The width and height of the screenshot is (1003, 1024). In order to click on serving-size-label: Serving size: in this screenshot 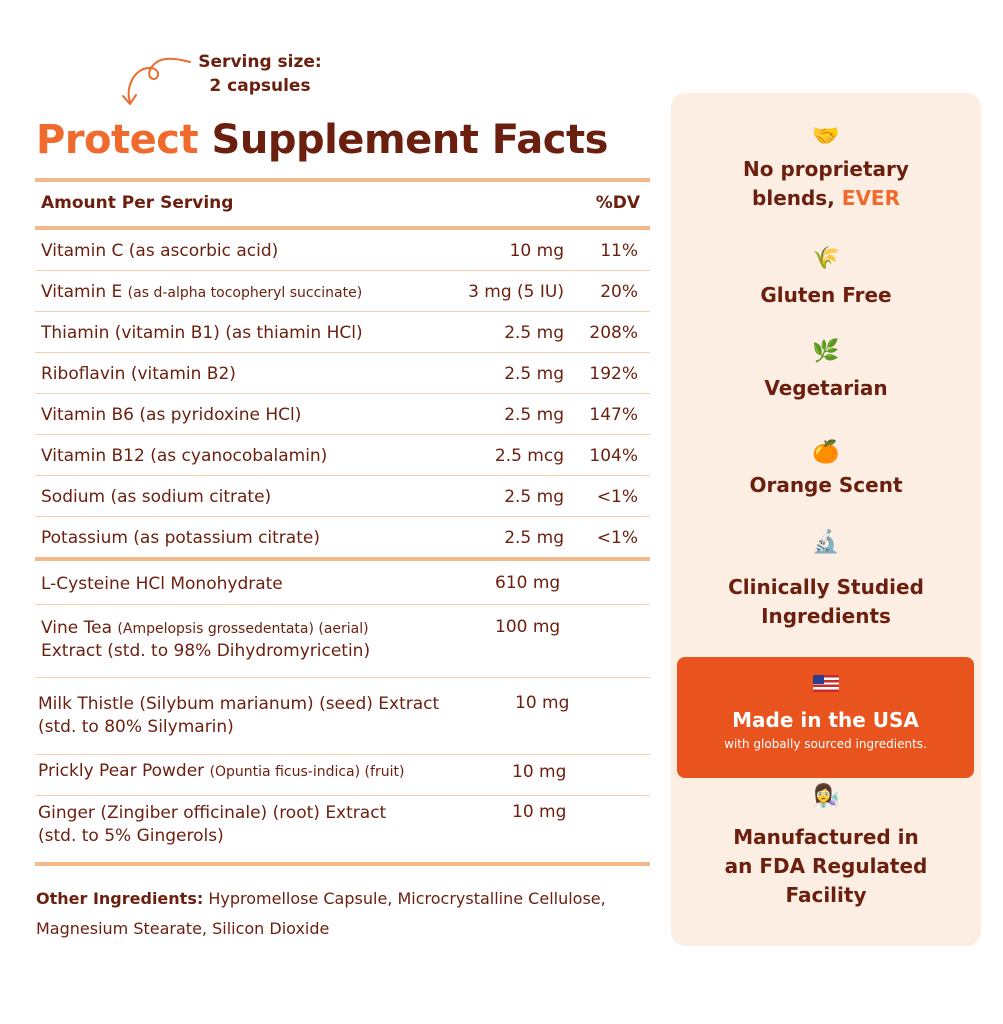, I will do `click(260, 62)`.